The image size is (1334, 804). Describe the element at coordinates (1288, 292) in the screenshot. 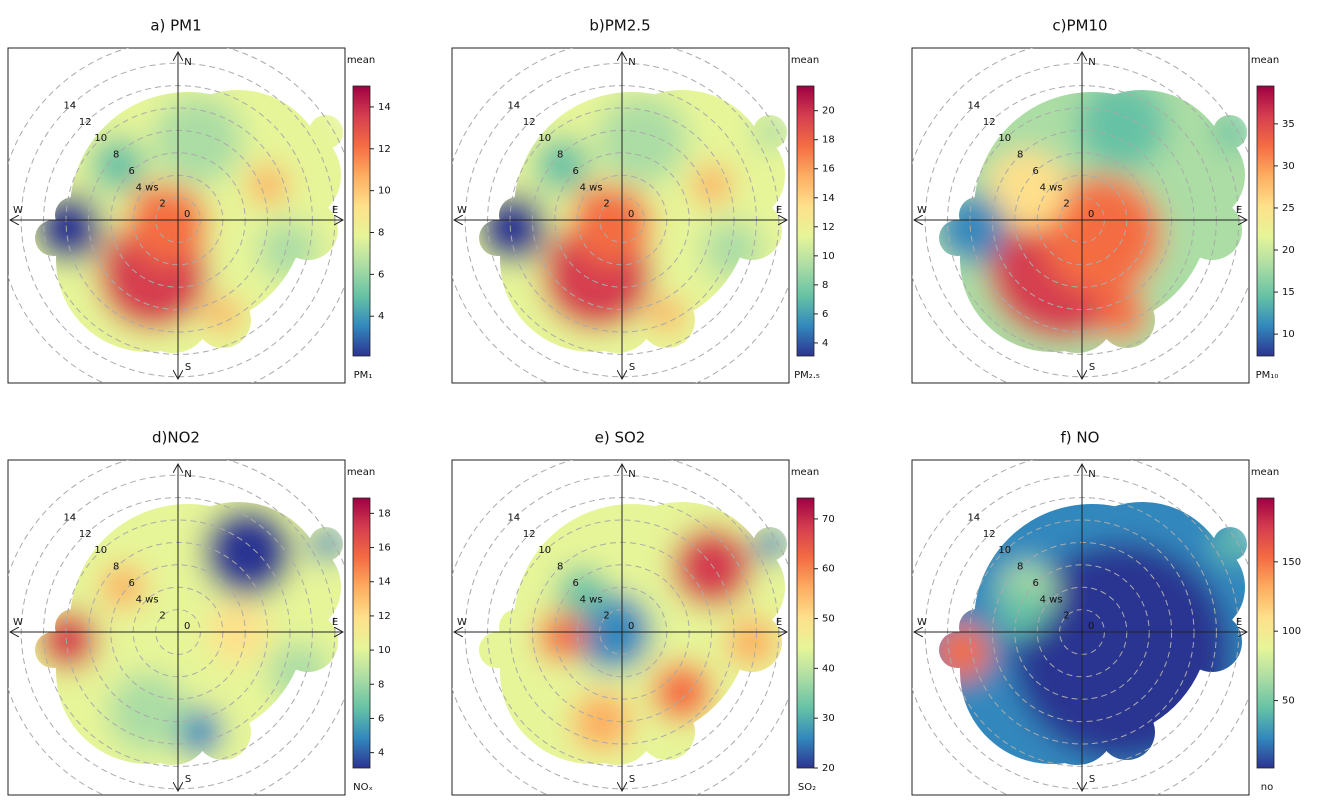

I see `colorbar-tick-label: 15` at that location.